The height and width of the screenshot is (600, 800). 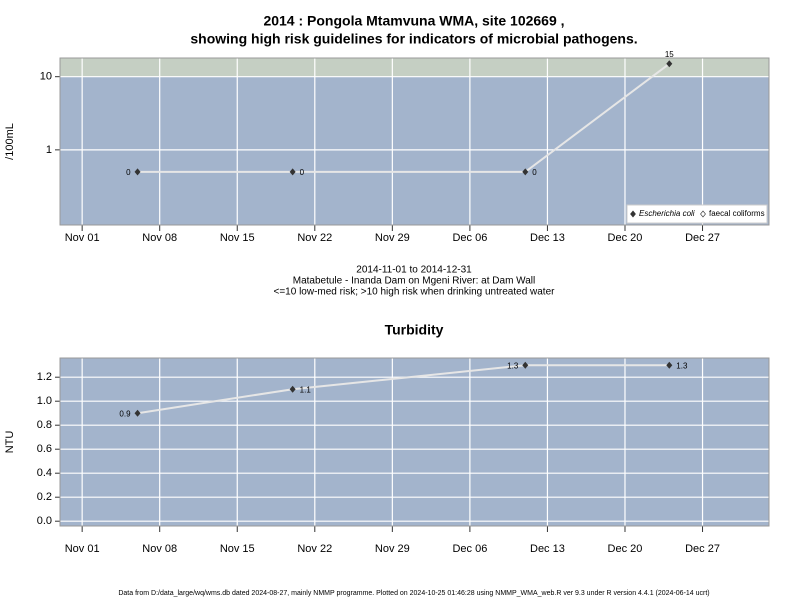 What do you see at coordinates (46, 77) in the screenshot?
I see `y-tick-label: 10` at bounding box center [46, 77].